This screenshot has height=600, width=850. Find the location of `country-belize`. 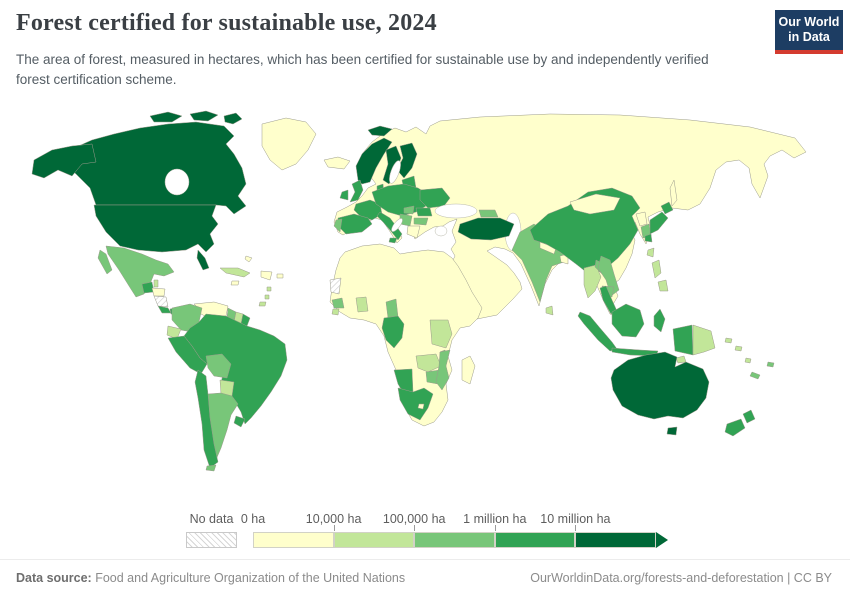

country-belize is located at coordinates (156, 283).